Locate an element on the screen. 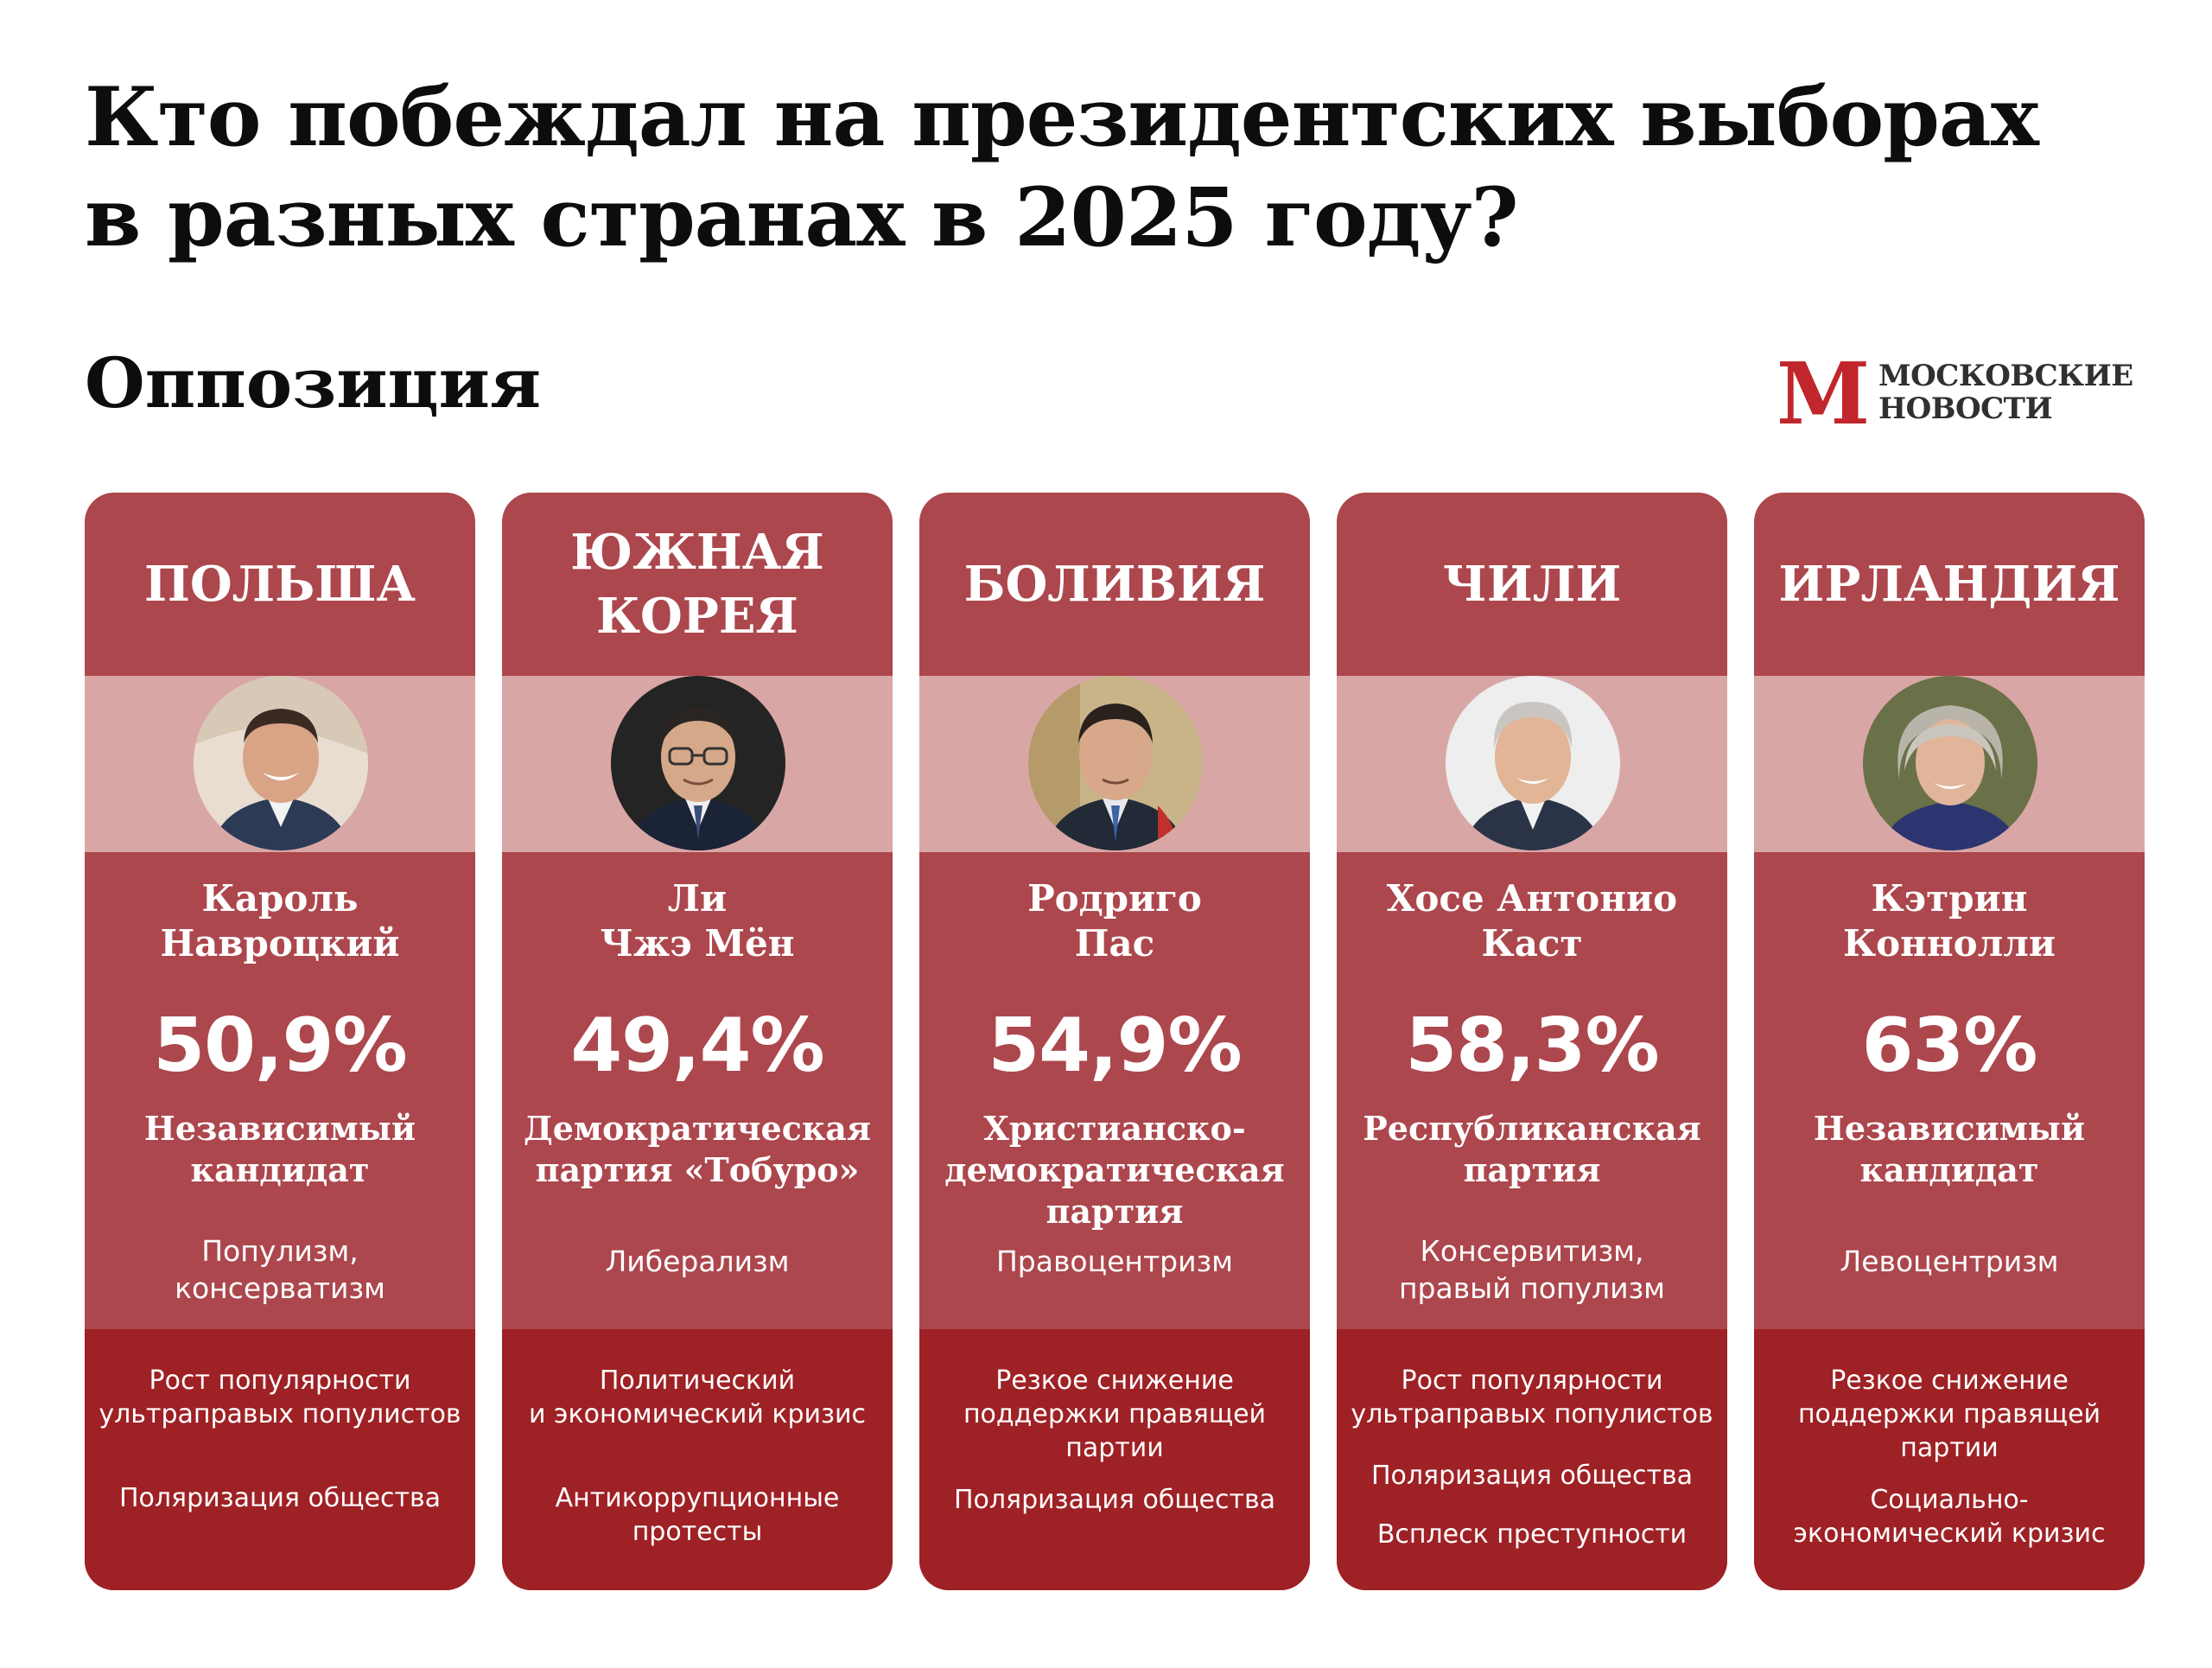  country-header: ЮЖНАЯ КОРЕЯ is located at coordinates (697, 584).